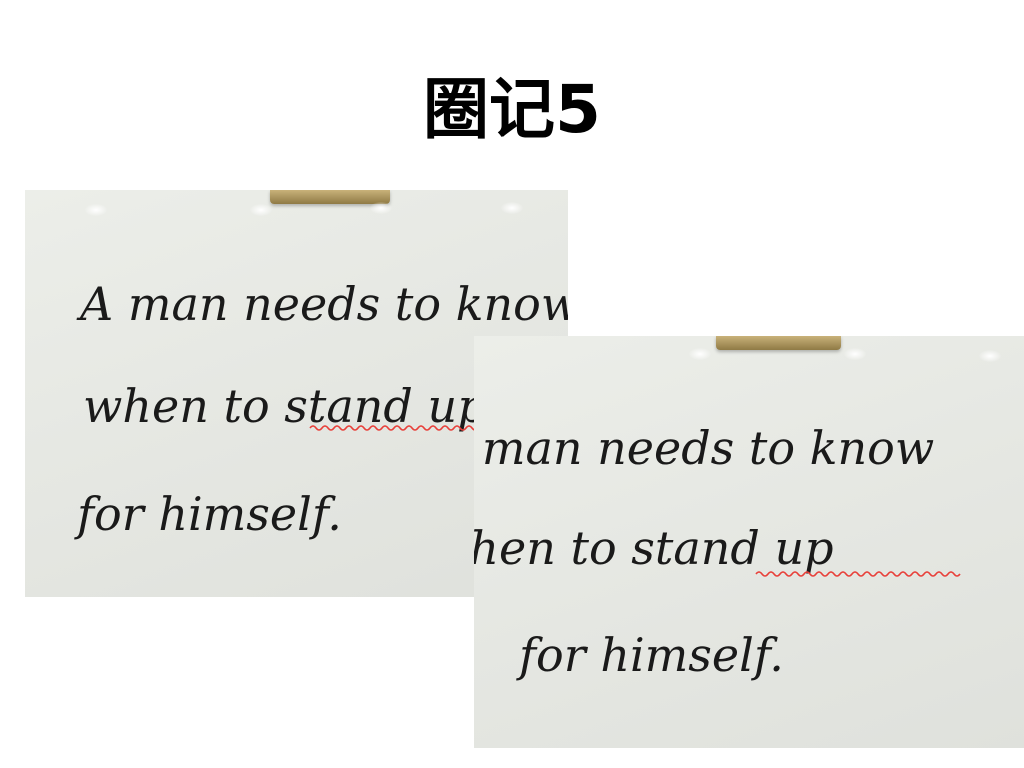 The height and width of the screenshot is (768, 1024). Describe the element at coordinates (858, 574) in the screenshot. I see `red-wavy-underline` at that location.